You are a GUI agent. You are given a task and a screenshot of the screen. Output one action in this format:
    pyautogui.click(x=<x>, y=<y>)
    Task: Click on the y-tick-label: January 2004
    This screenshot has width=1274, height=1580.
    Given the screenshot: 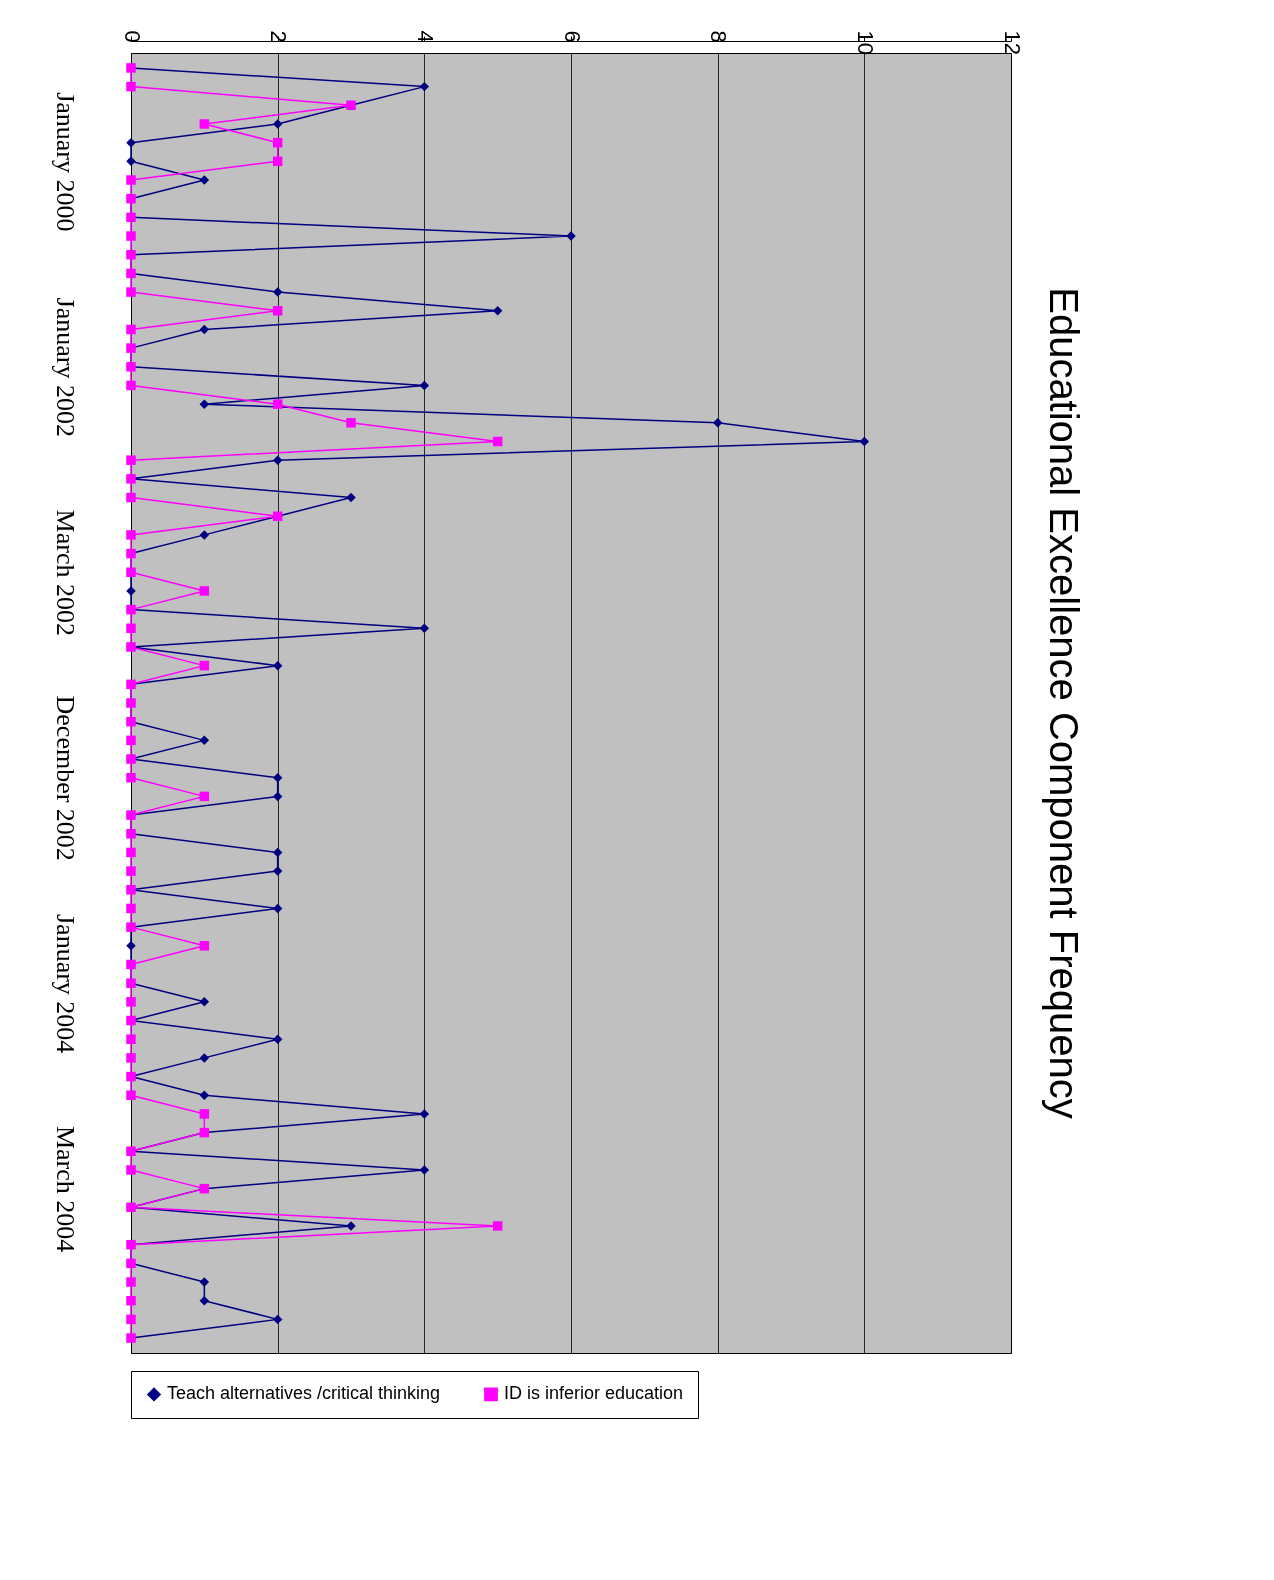 What is the action you would take?
    pyautogui.click(x=65, y=983)
    